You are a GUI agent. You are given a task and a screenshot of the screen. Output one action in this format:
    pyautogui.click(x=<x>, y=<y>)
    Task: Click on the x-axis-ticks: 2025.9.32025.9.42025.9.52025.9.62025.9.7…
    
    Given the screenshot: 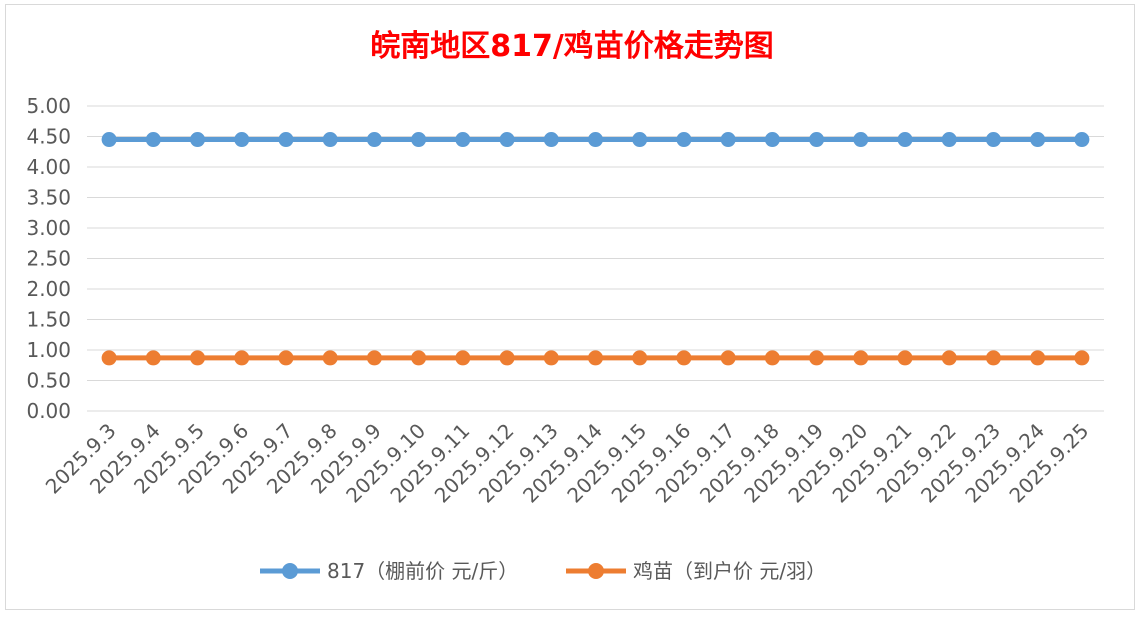 What is the action you would take?
    pyautogui.click(x=567, y=463)
    